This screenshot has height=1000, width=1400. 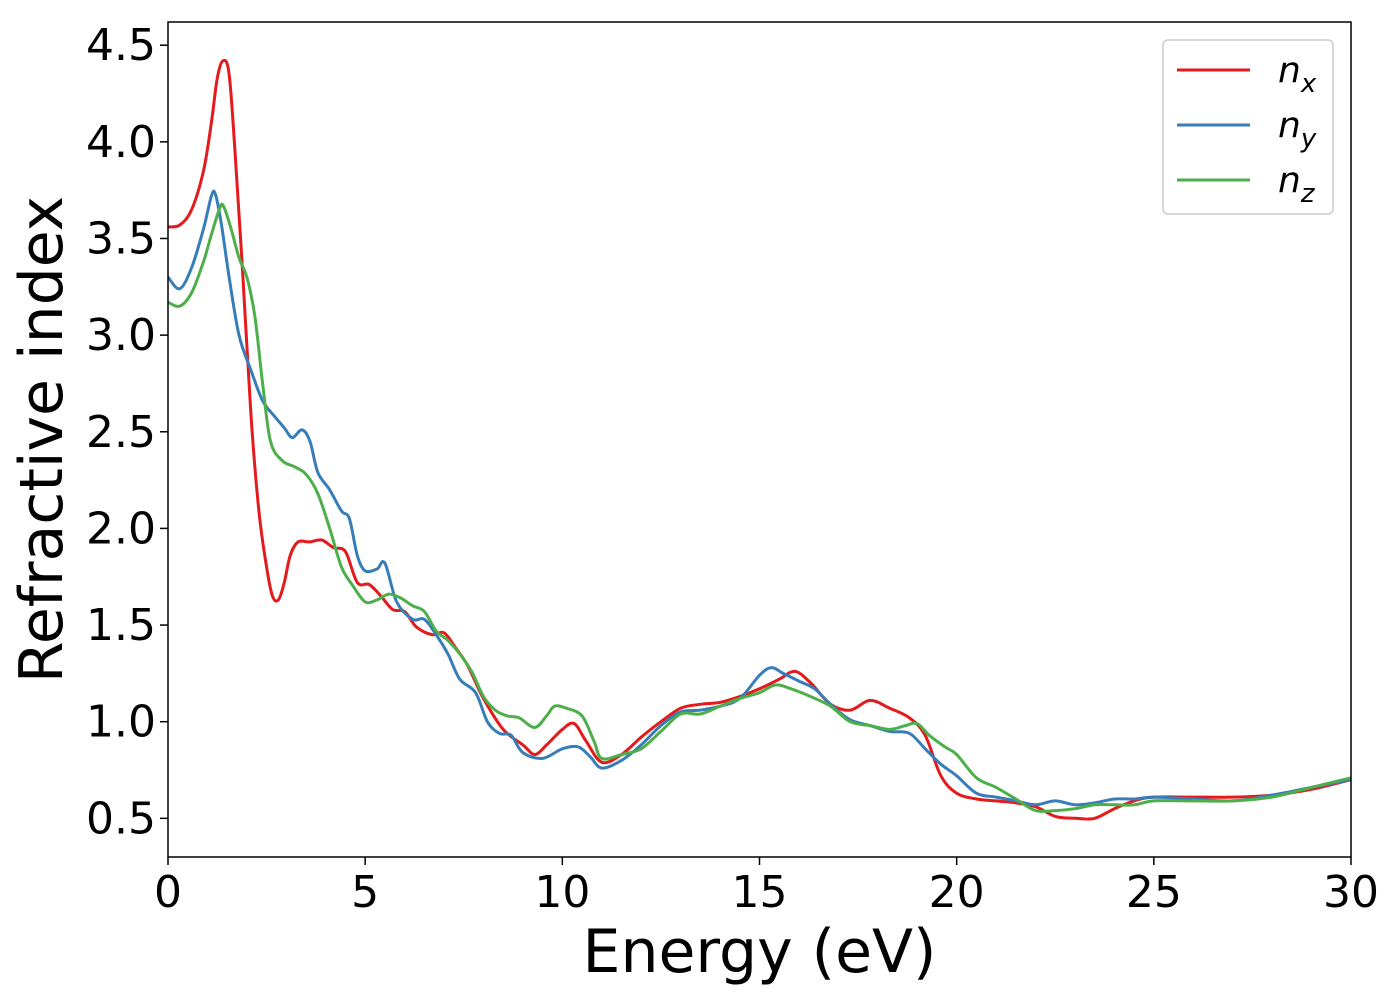 I want to click on y-axis: 0.5 1.0 1.5 2.0 2.5 3.0 3.5 4.0 4.5, so click(x=127, y=432).